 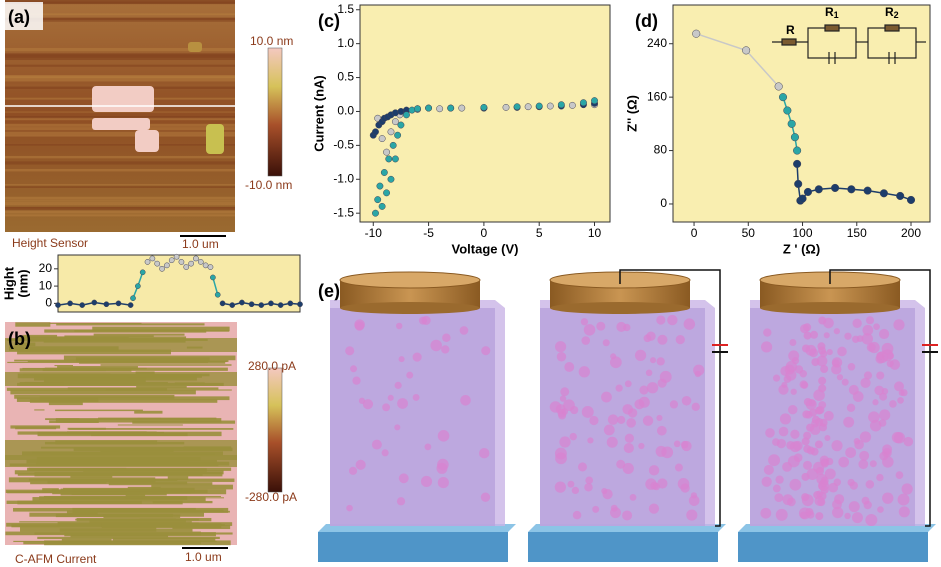 I want to click on panel-label: (c), so click(x=329, y=21).